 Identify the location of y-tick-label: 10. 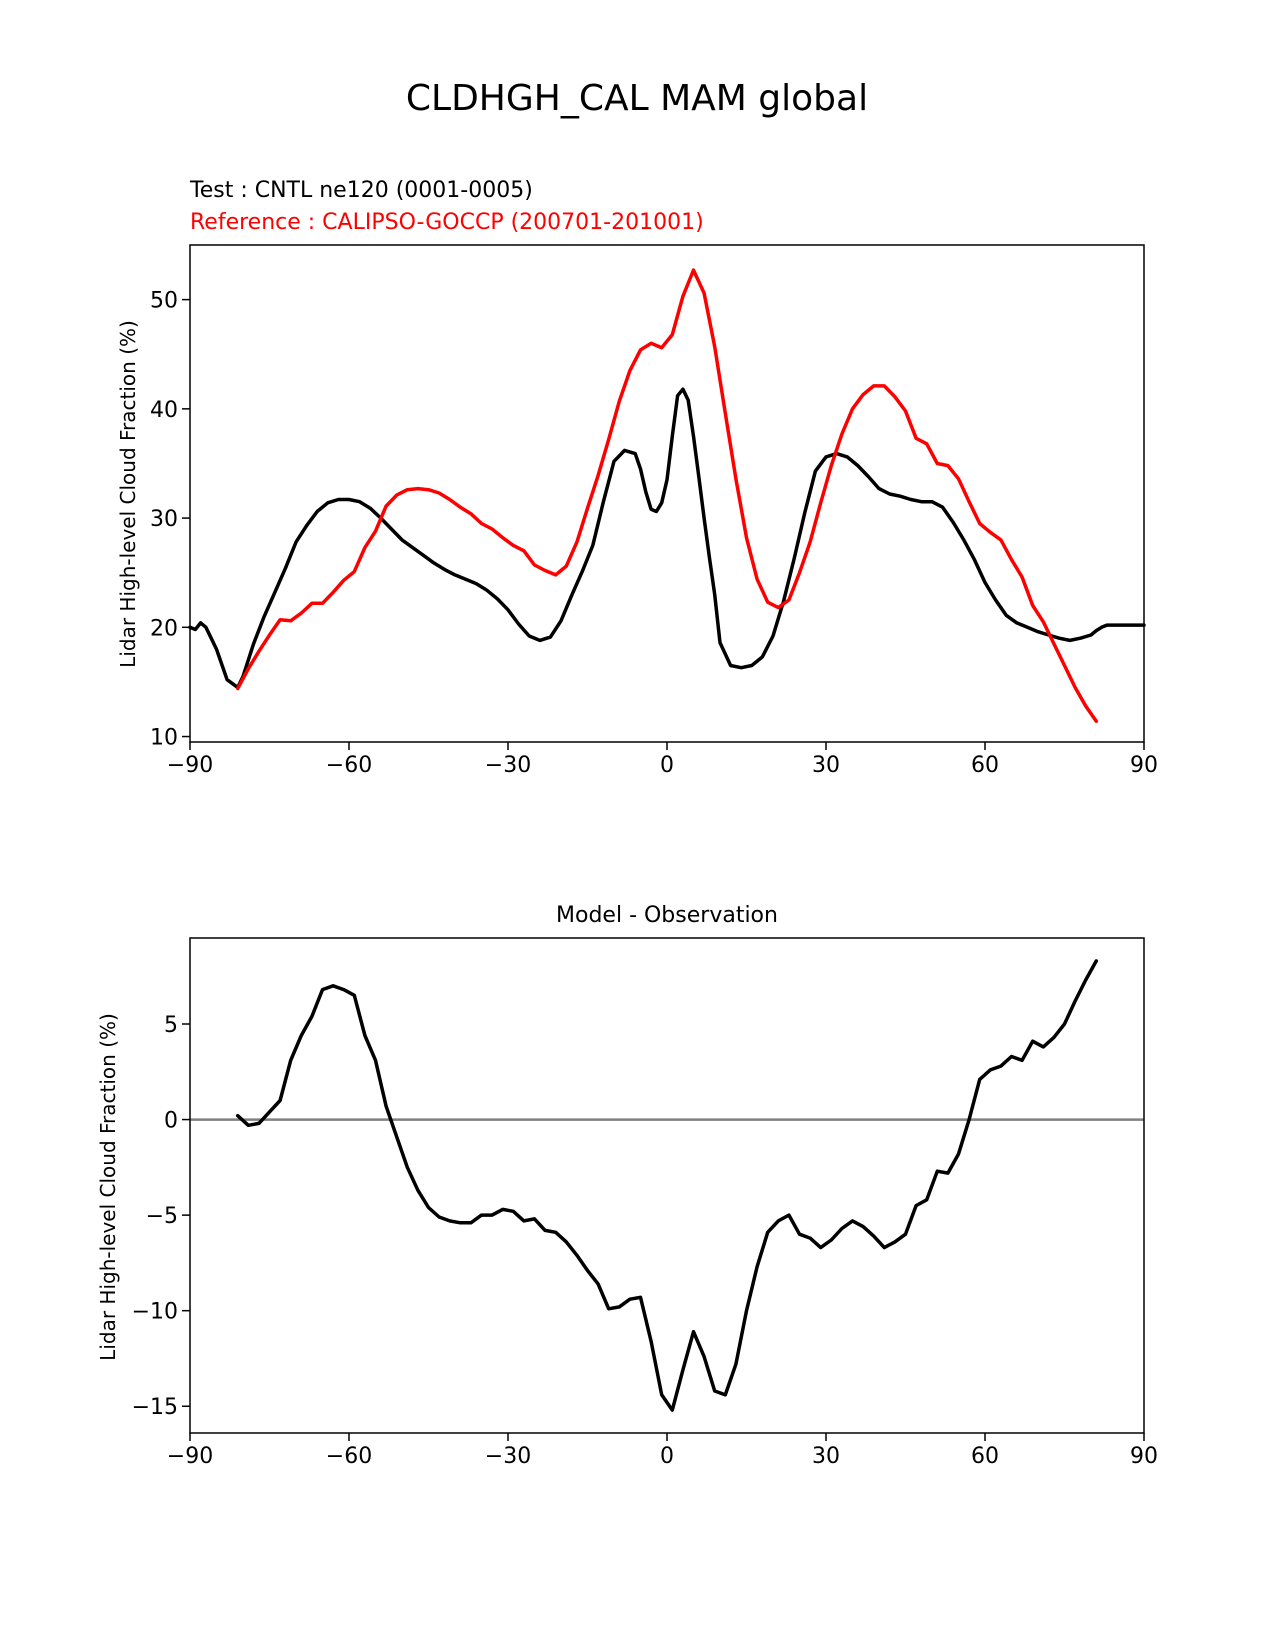
(164, 738).